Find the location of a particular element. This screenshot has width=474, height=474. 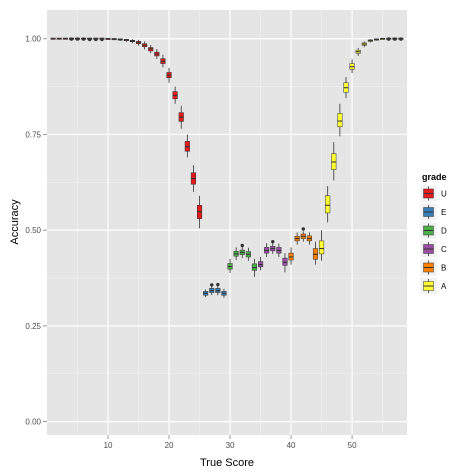

y-tick-label: 0.75 is located at coordinates (33, 134).